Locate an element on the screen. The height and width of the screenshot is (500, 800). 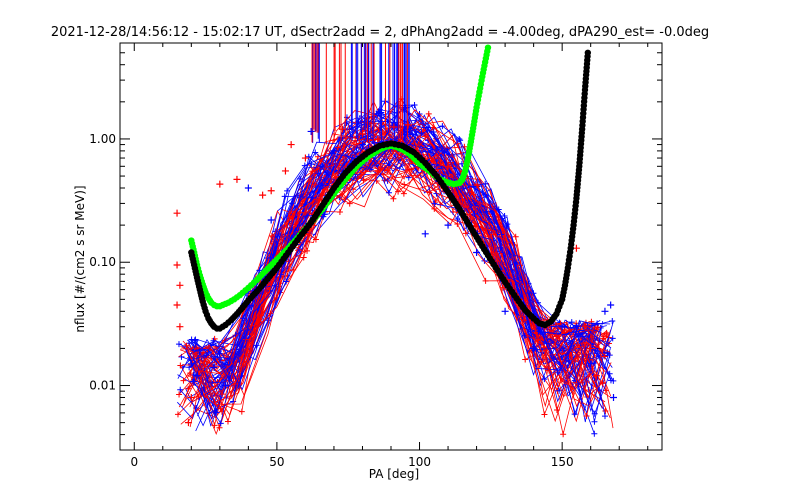
x-tick-label: 100 is located at coordinates (419, 462).